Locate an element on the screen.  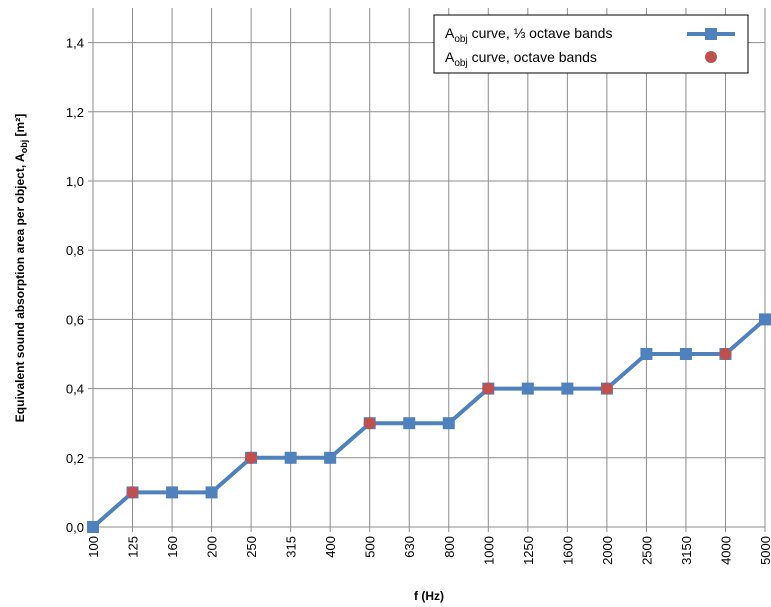
y-tick-label: 0,6 is located at coordinates (75, 319).